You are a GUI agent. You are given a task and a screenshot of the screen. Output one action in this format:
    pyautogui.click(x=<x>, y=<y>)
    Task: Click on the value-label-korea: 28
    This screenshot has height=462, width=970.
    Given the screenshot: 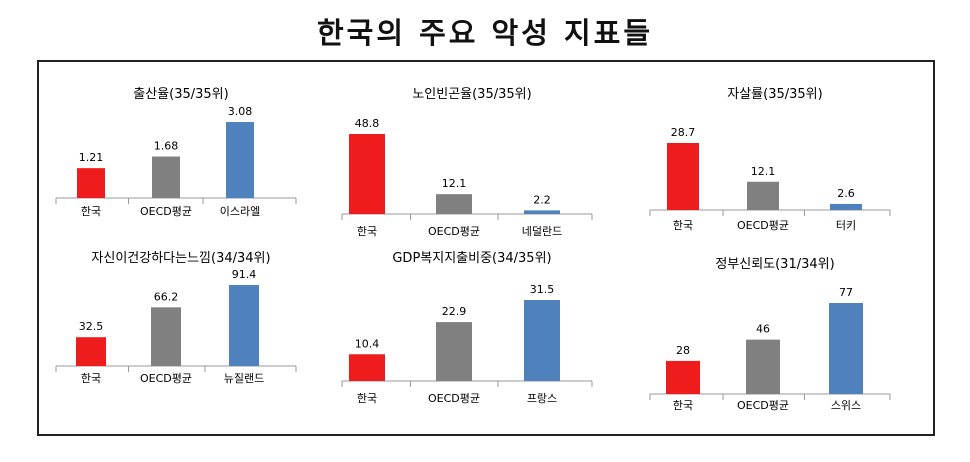 What is the action you would take?
    pyautogui.click(x=683, y=350)
    